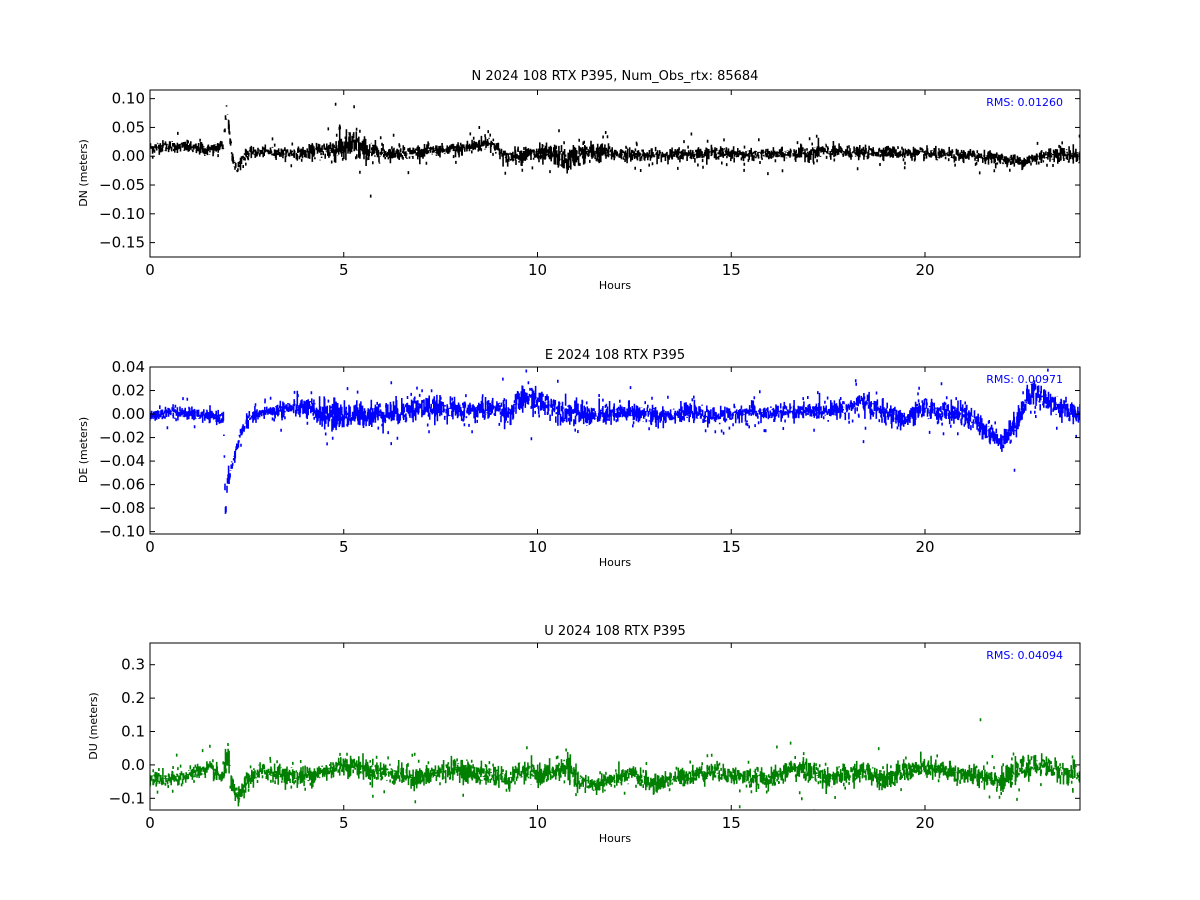  What do you see at coordinates (122, 243) in the screenshot?
I see `y-tick-label: −0.15` at bounding box center [122, 243].